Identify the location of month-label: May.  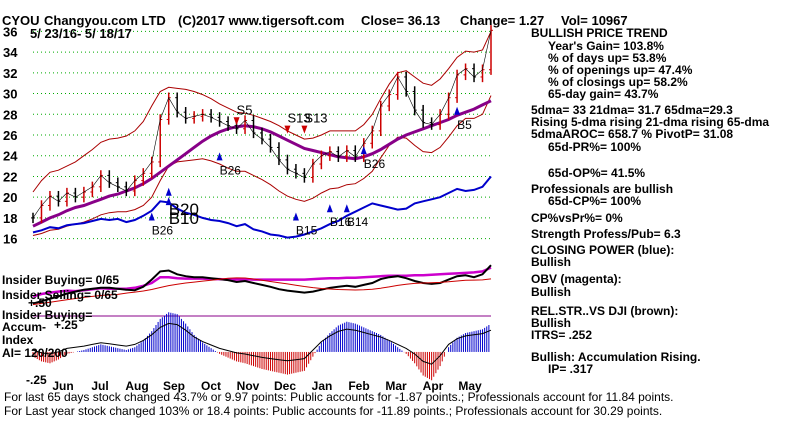
(470, 386).